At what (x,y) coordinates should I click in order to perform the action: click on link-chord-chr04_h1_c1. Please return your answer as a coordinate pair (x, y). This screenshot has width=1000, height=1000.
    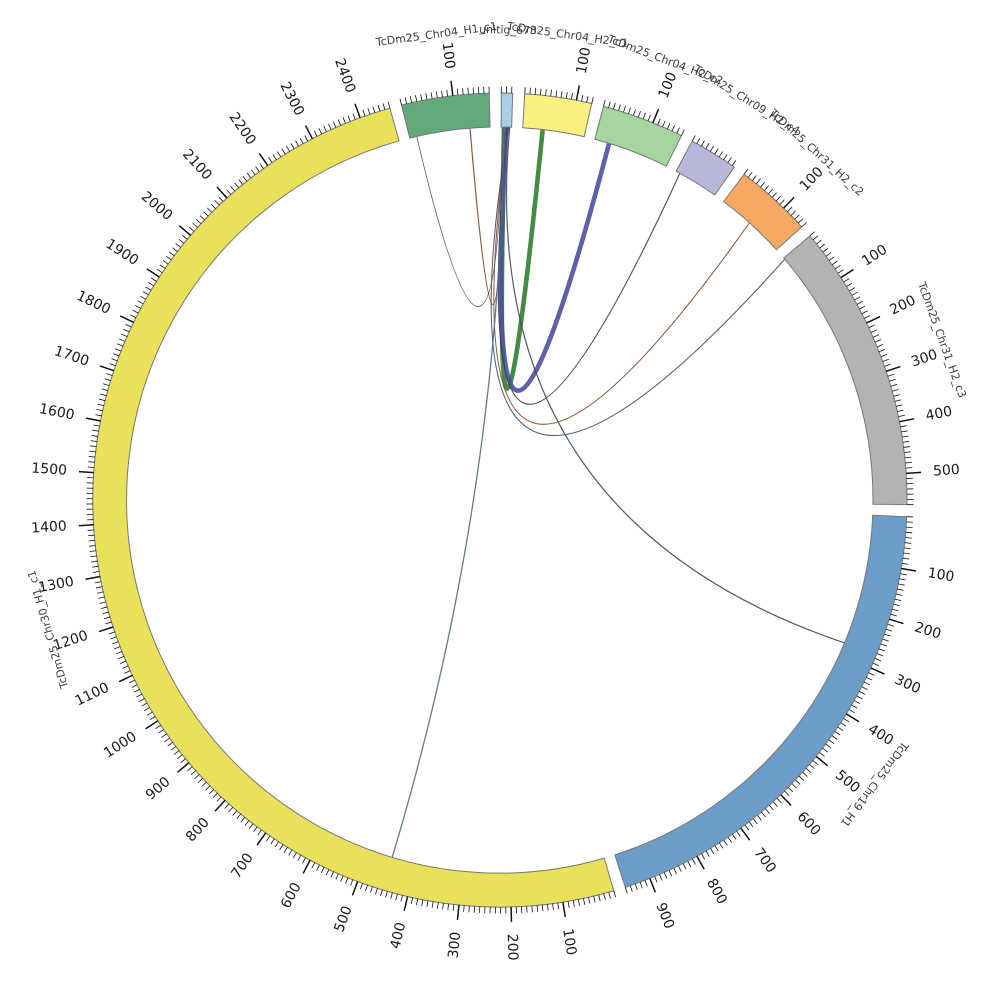
    Looking at the image, I should click on (459, 217).